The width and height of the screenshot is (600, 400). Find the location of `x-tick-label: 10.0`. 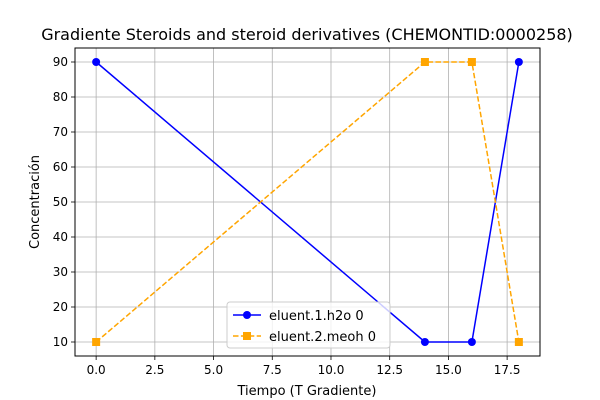

x-tick-label: 10.0 is located at coordinates (331, 370).